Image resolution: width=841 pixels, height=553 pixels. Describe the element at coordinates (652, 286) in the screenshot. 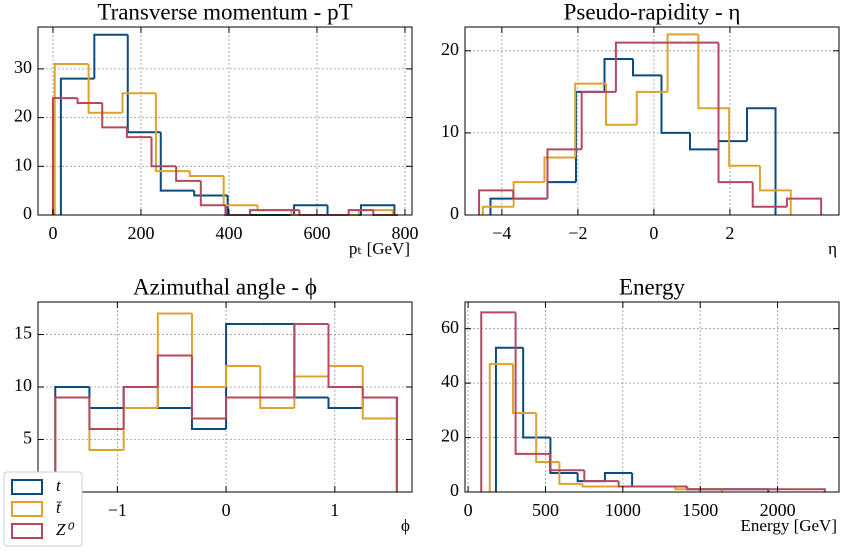

I see `chart-title: Energy` at that location.